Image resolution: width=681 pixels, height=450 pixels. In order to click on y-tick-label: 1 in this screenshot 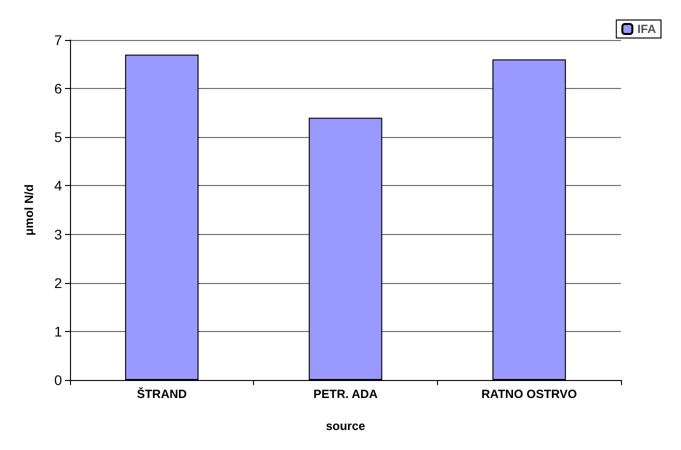, I will do `click(58, 331)`.